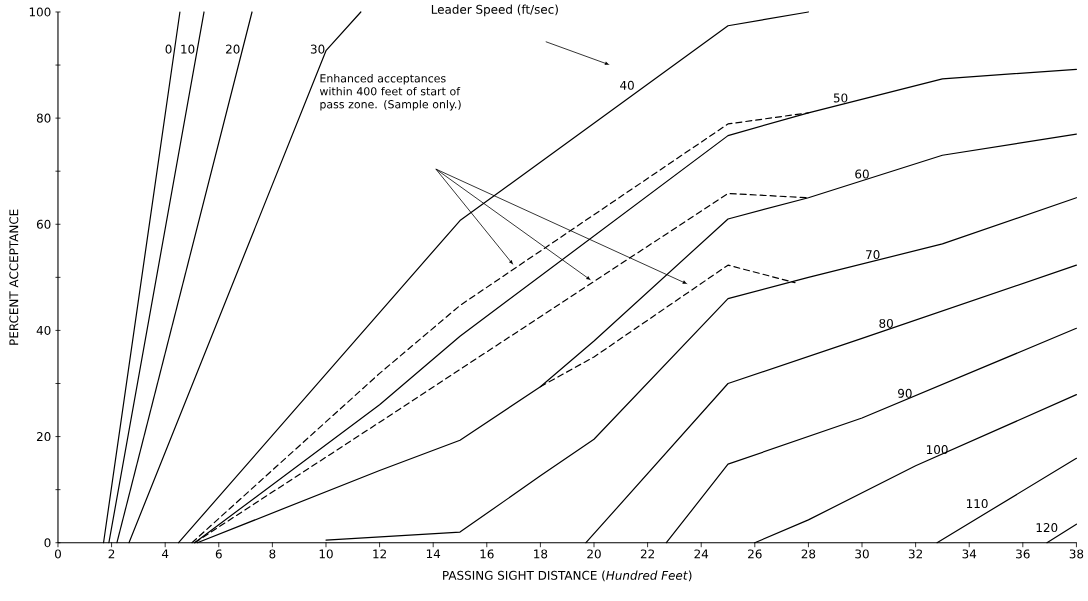 Image resolution: width=1088 pixels, height=601 pixels. Describe the element at coordinates (233, 49) in the screenshot. I see `series-label: 20` at that location.